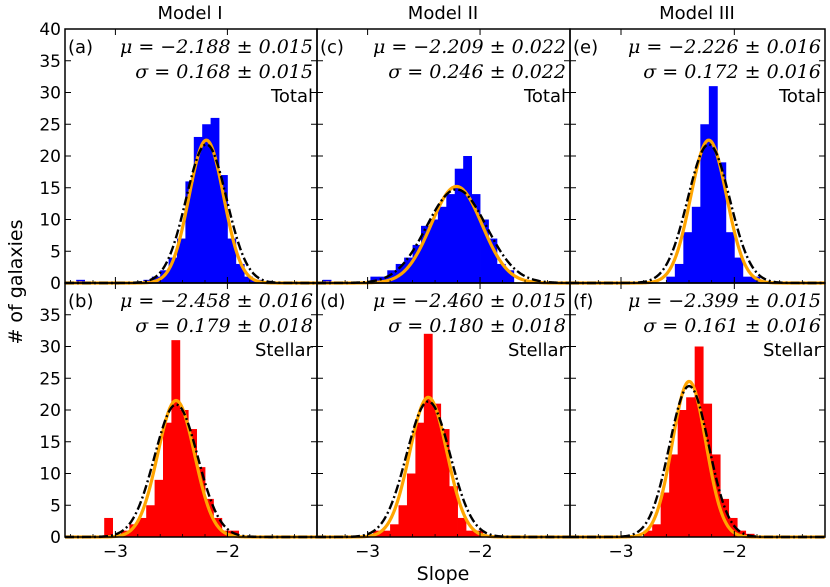 This screenshot has height=587, width=830. I want to click on sigma-annotation: σ = 0.180 ± 0.018, so click(477, 326).